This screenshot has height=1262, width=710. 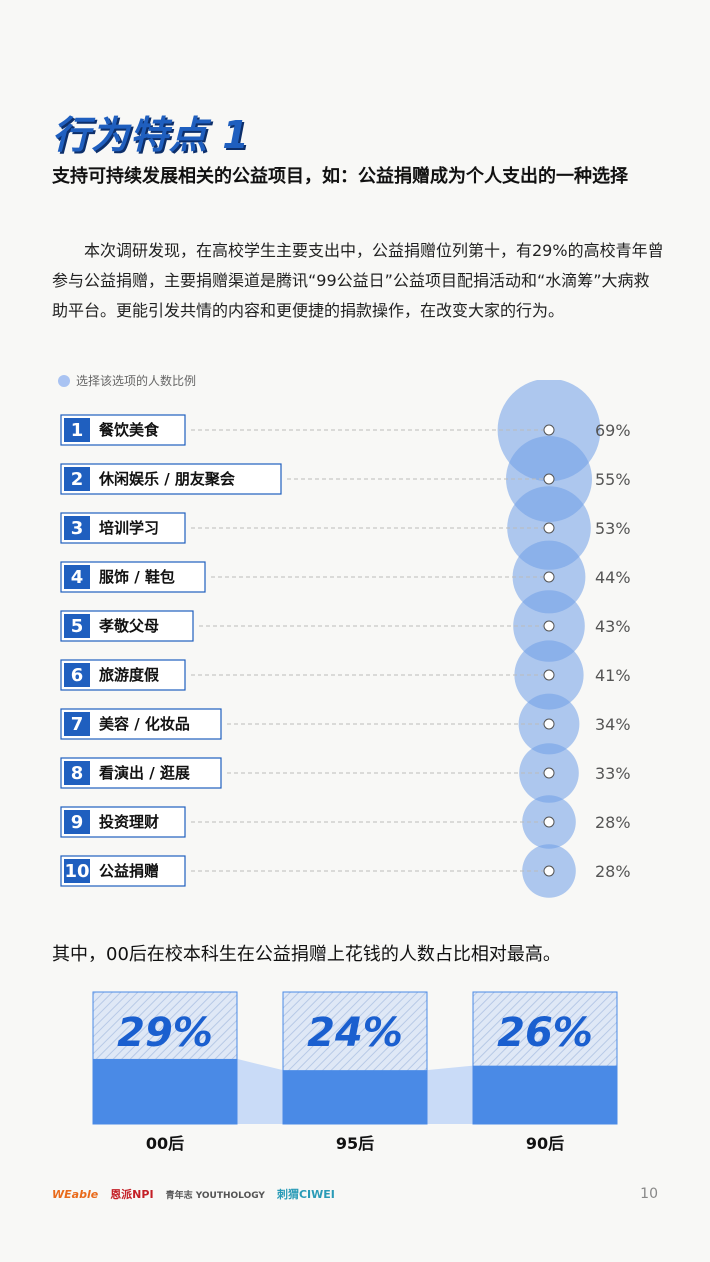 I want to click on chart-legend: 选择该选项的人数比例, so click(x=127, y=380).